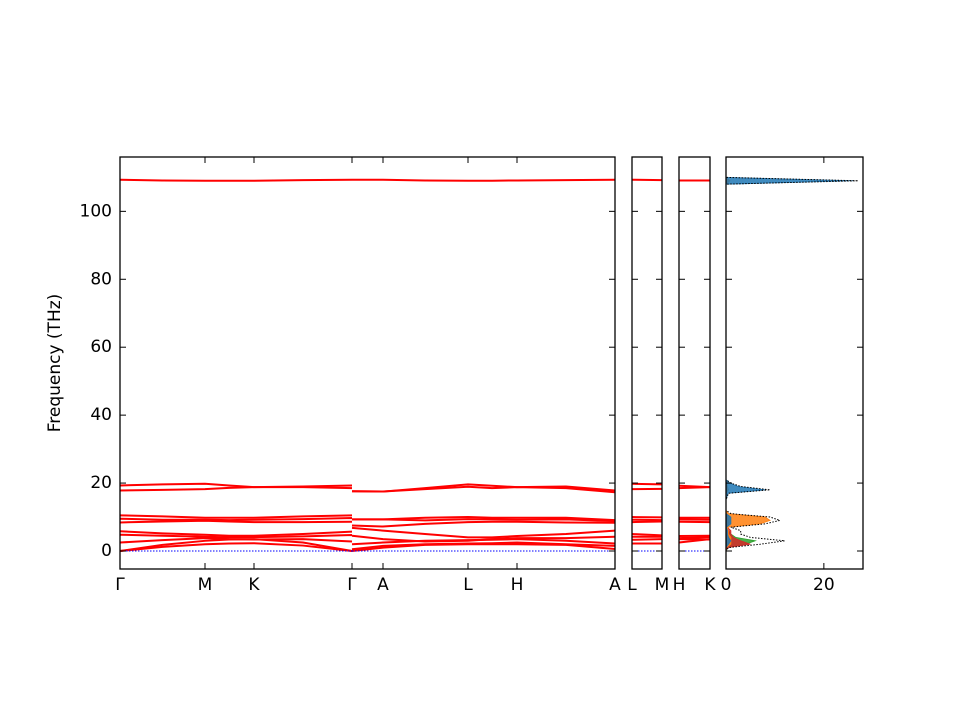 This screenshot has width=960, height=720. I want to click on y-tick-label: 60, so click(101, 347).